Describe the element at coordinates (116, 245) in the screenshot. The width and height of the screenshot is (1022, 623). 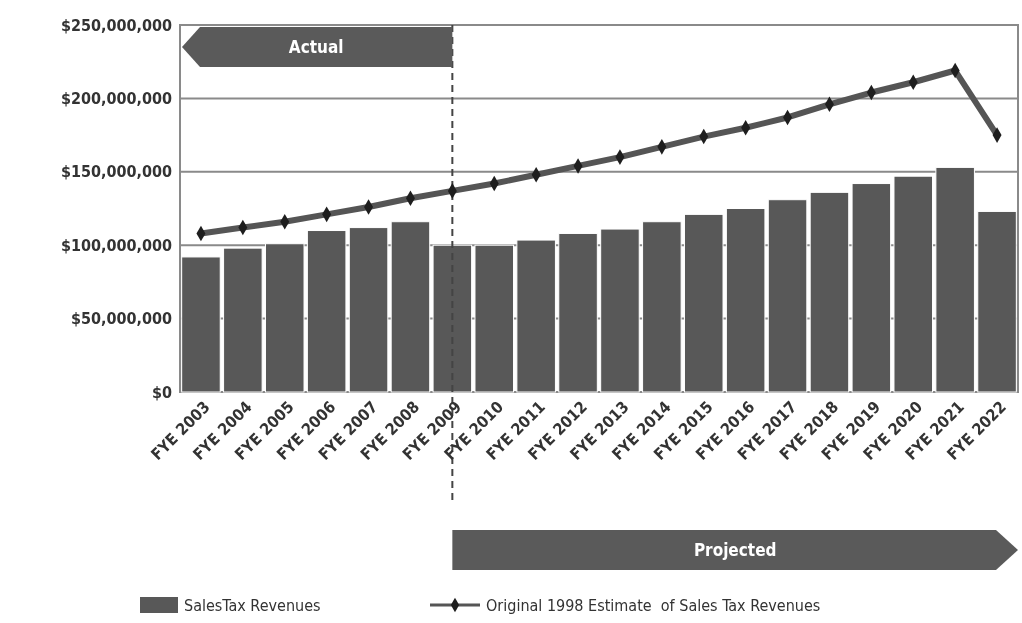
I see `y-tick-label: $100,000,000` at that location.